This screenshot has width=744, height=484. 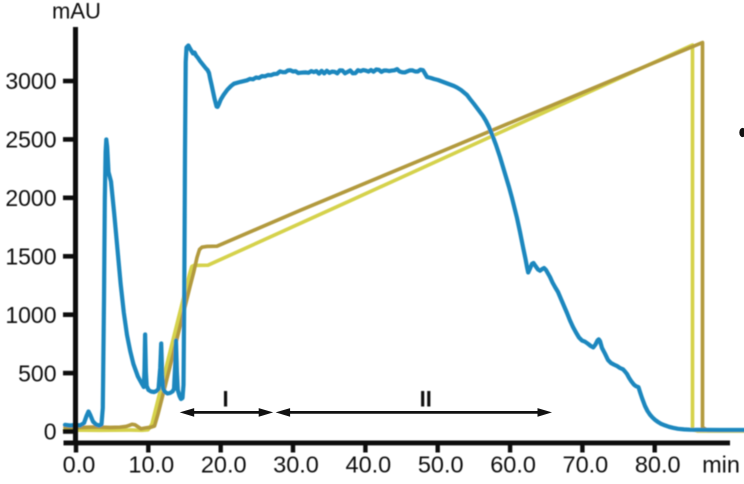 I want to click on svg-text: 1000, so click(x=30, y=315).